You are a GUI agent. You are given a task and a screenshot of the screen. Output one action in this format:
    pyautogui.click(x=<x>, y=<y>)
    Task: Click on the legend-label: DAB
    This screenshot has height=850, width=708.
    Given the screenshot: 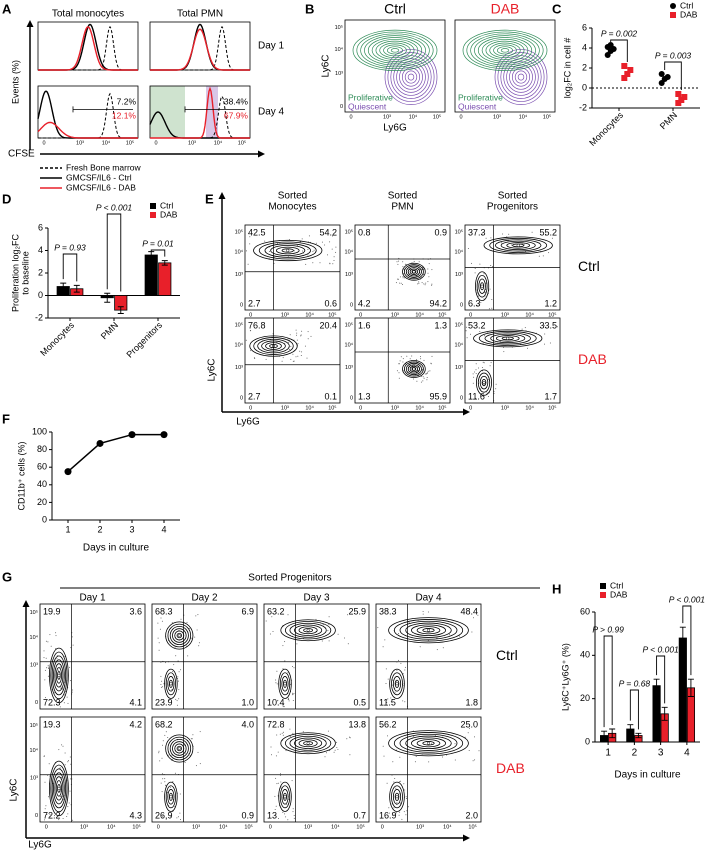 What is the action you would take?
    pyautogui.click(x=169, y=214)
    